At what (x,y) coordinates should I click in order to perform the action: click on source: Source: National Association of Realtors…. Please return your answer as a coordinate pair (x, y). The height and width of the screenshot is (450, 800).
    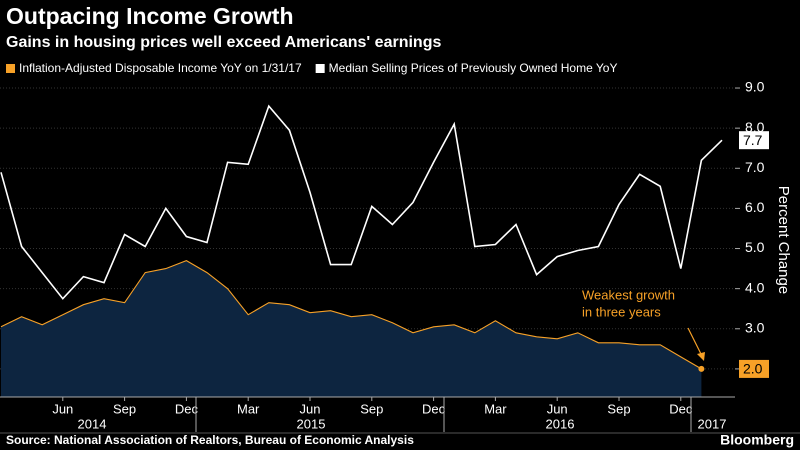
    Looking at the image, I should click on (210, 440).